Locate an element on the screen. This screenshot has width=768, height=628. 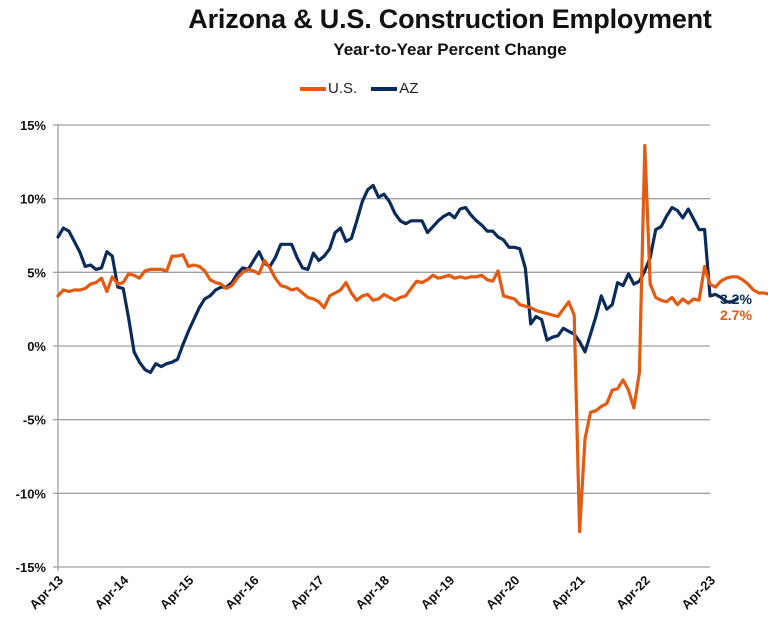
x-tick-label: Apr-22 is located at coordinates (633, 593).